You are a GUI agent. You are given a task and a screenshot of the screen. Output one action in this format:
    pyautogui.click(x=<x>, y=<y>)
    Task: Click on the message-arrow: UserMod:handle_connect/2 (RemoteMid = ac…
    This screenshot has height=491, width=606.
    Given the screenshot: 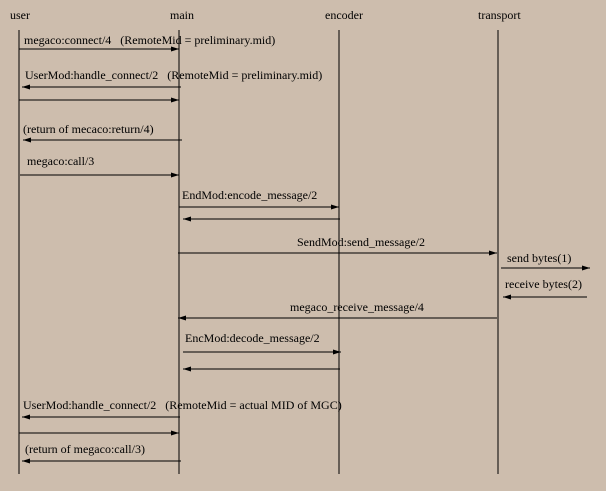 What is the action you would take?
    pyautogui.click(x=182, y=409)
    